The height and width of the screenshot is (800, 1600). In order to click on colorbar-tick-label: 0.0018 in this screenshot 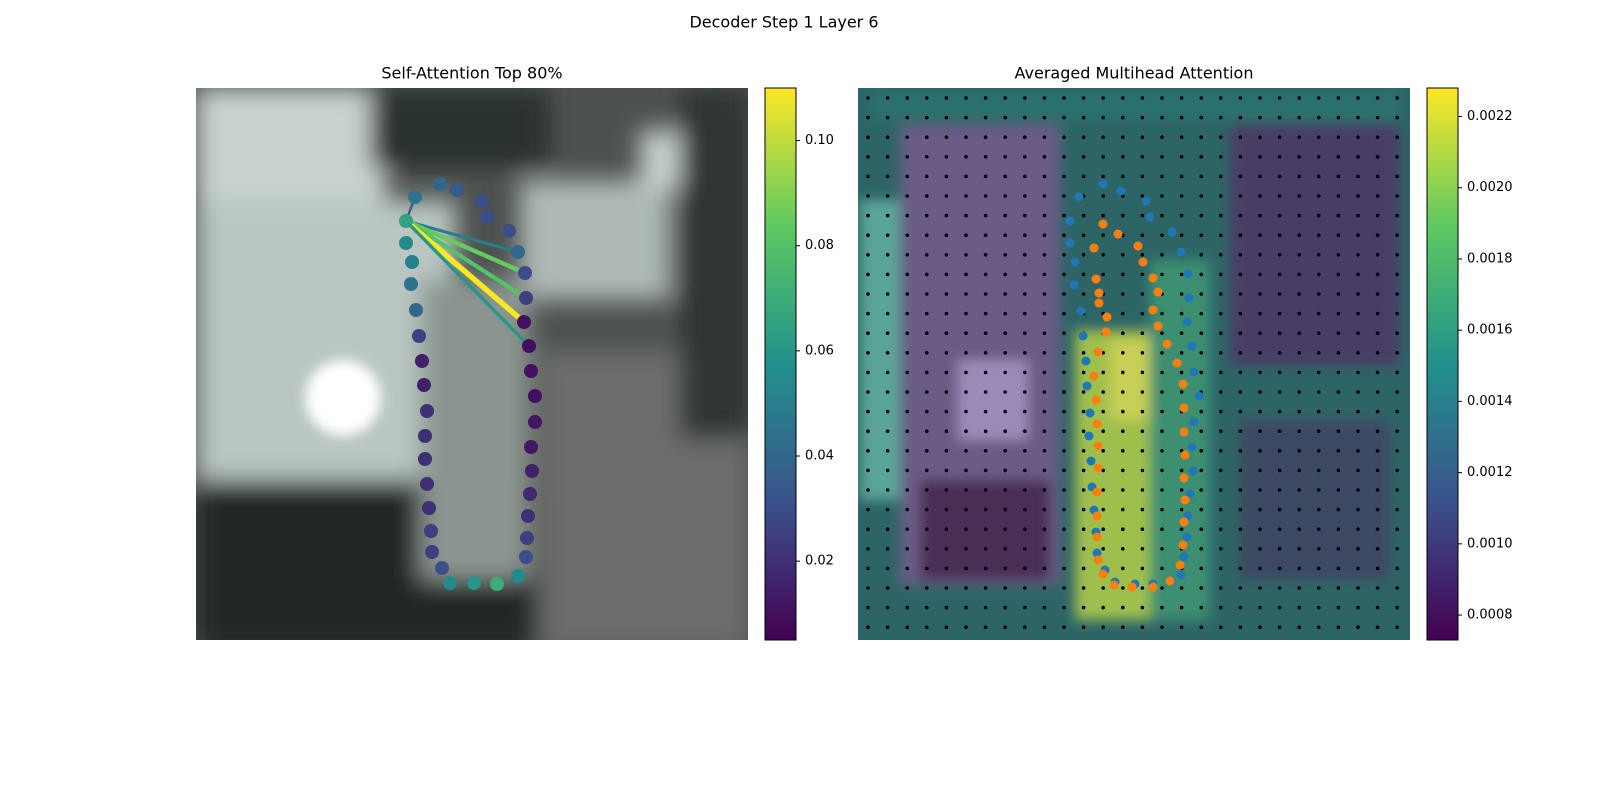, I will do `click(1490, 258)`.